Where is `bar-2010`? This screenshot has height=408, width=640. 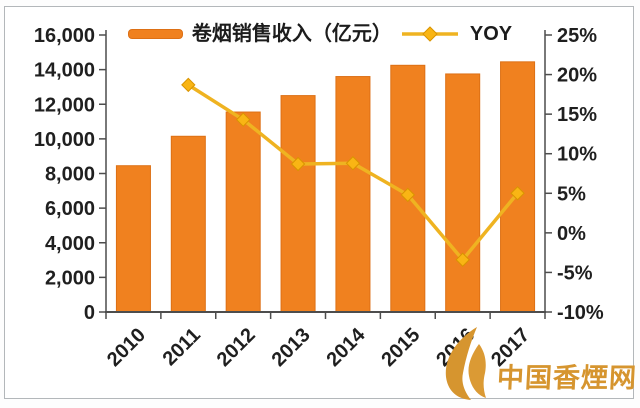
bar-2010 is located at coordinates (133, 239).